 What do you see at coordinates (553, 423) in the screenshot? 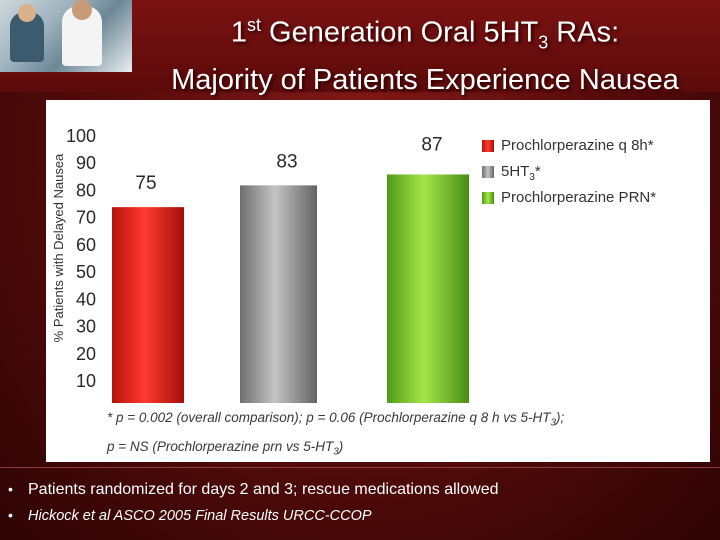
I see `footnote-line1-sub: 3` at bounding box center [553, 423].